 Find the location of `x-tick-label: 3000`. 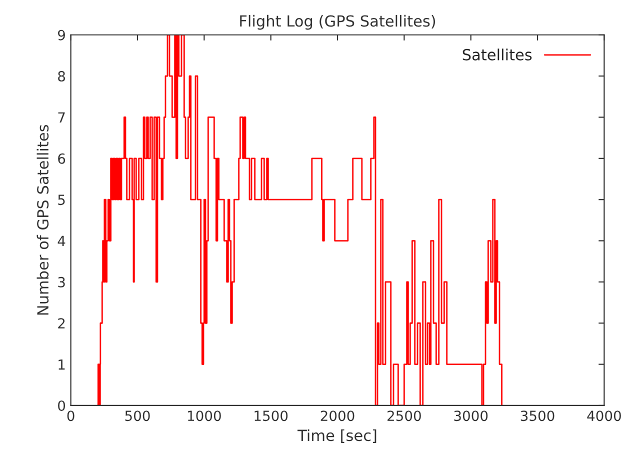

x-tick-label: 3000 is located at coordinates (471, 416).